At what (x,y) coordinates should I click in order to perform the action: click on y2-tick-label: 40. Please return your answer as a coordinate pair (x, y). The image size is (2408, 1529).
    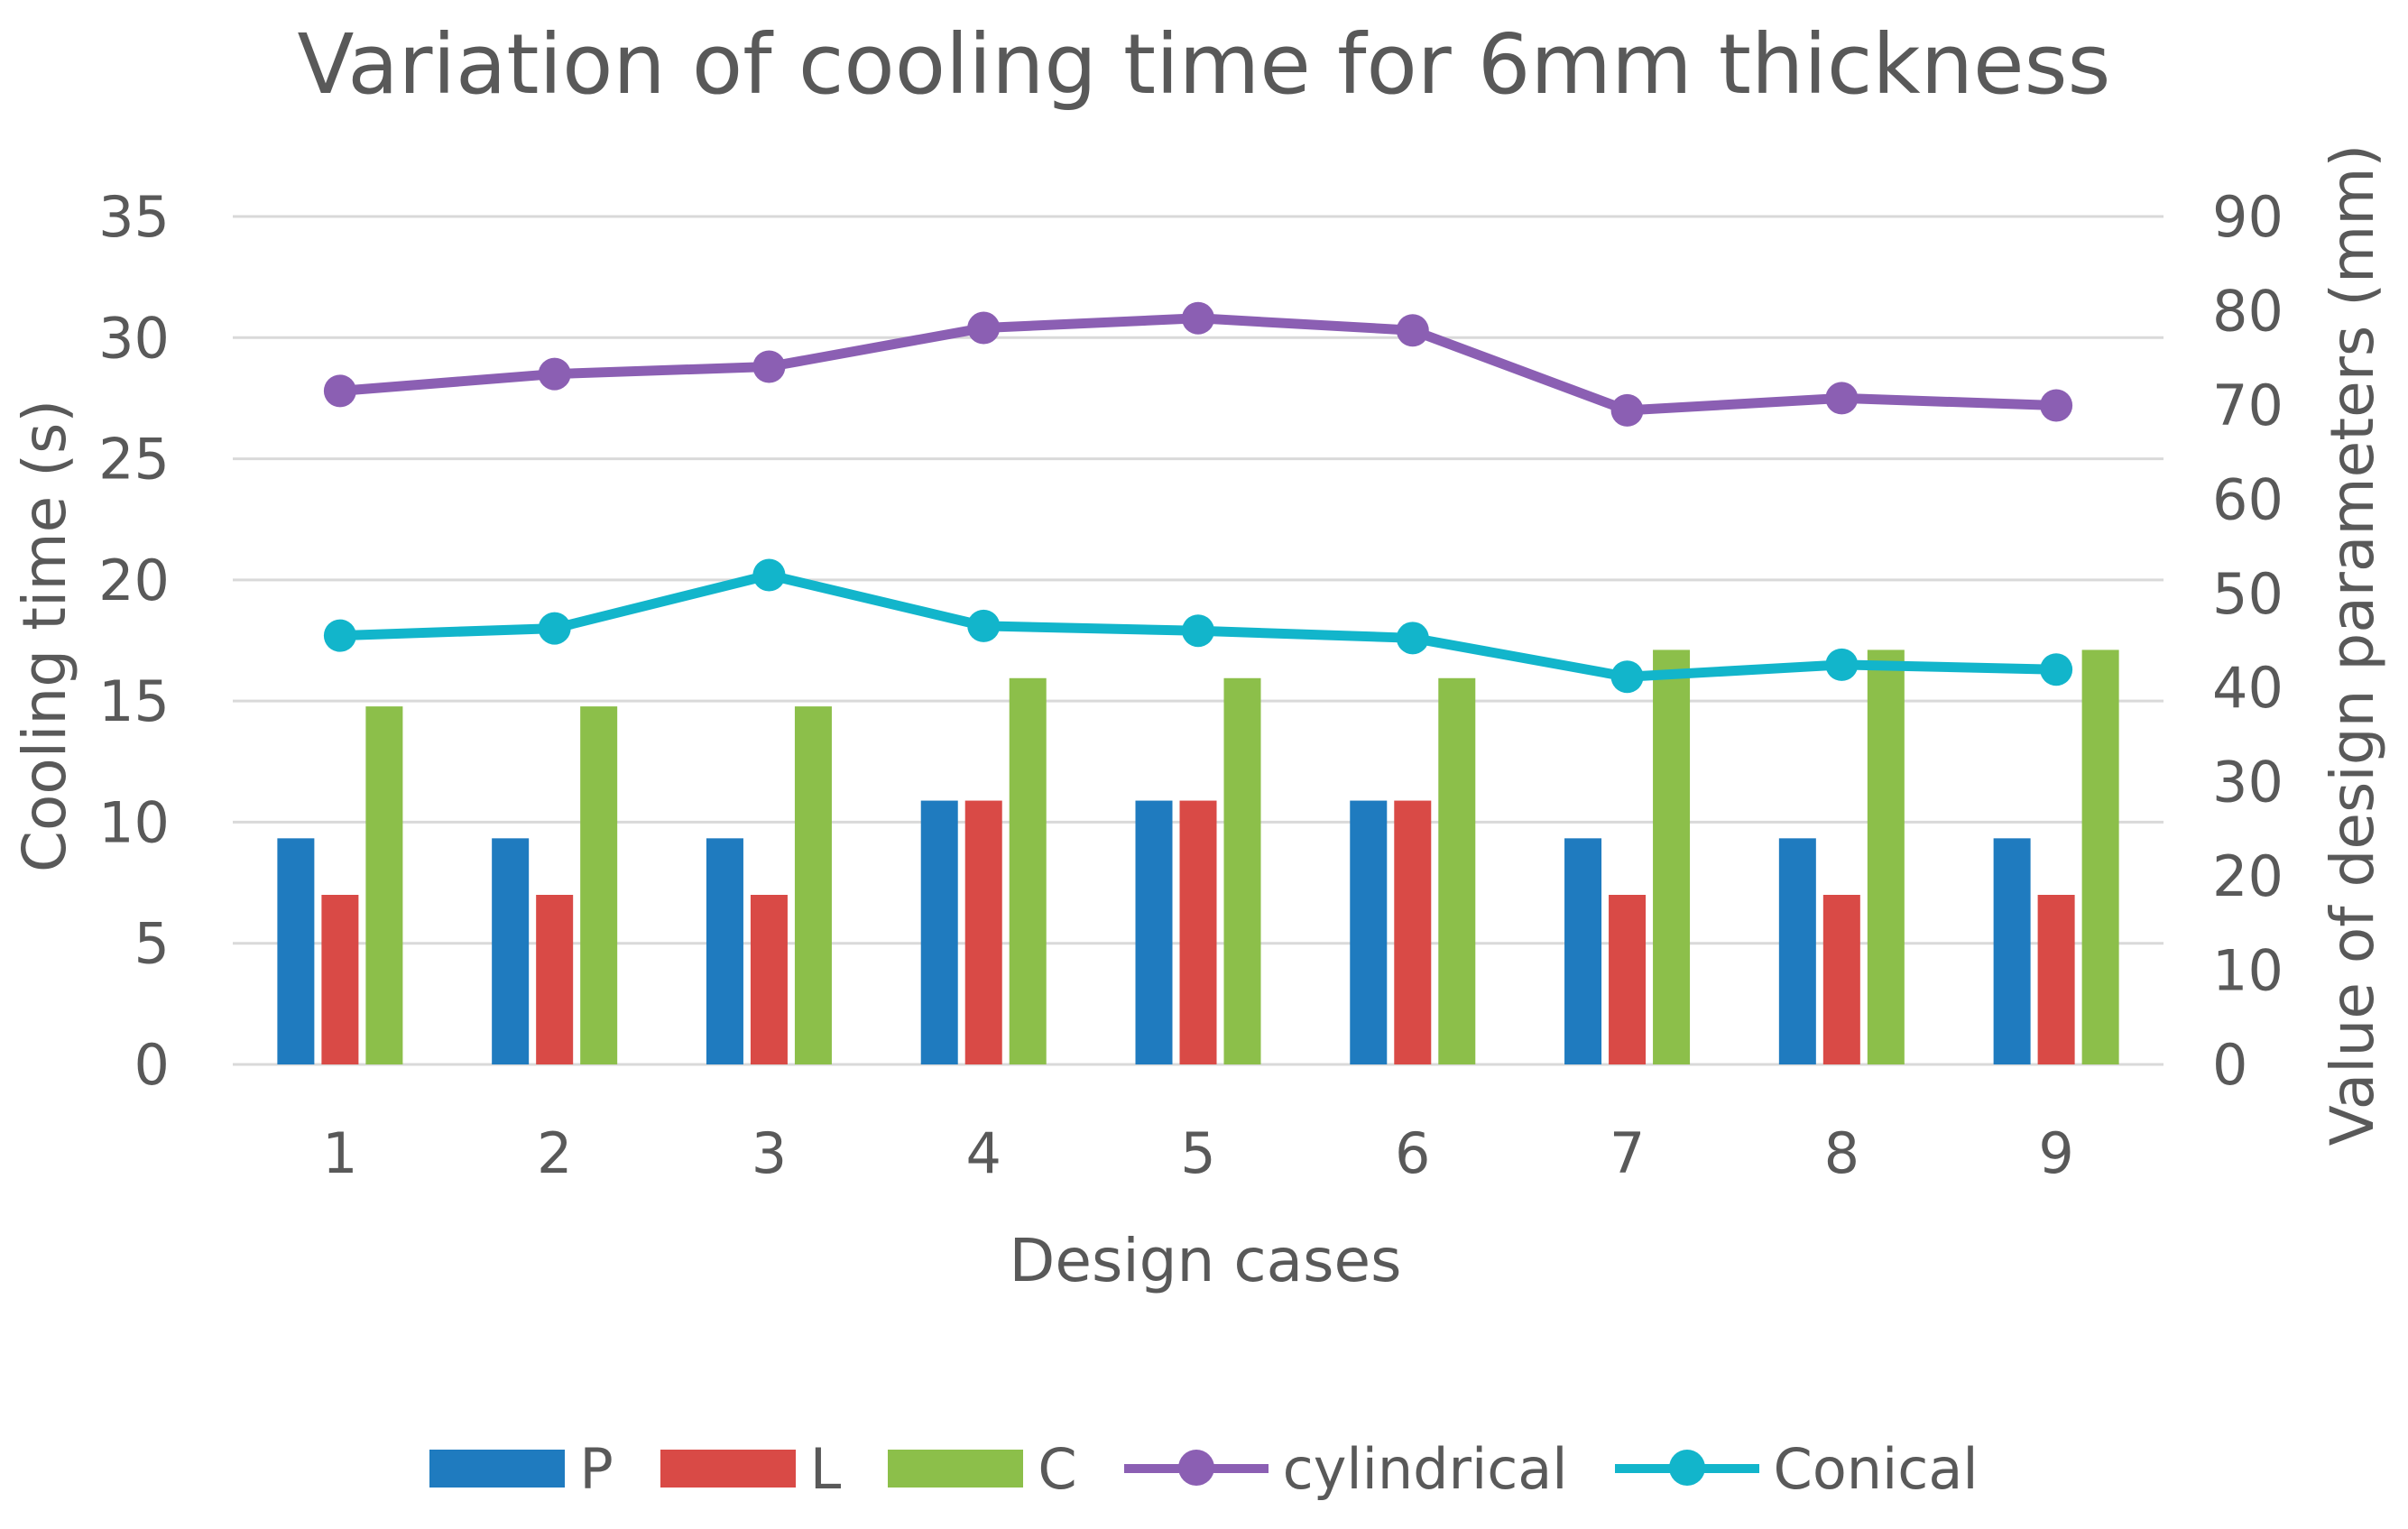
    Looking at the image, I should click on (2247, 688).